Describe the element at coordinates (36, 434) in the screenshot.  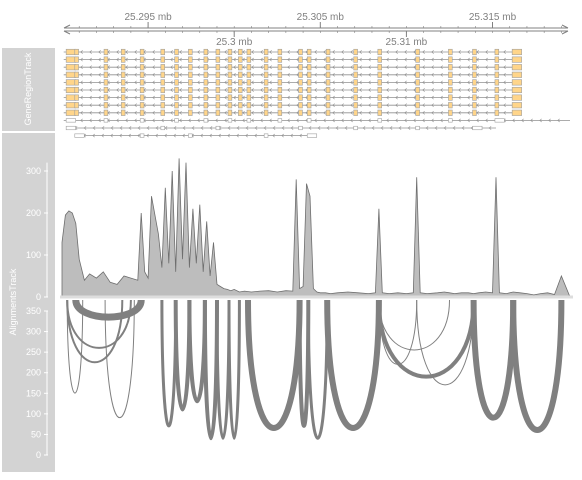
I see `sashimi-y-tick-label: 50` at that location.